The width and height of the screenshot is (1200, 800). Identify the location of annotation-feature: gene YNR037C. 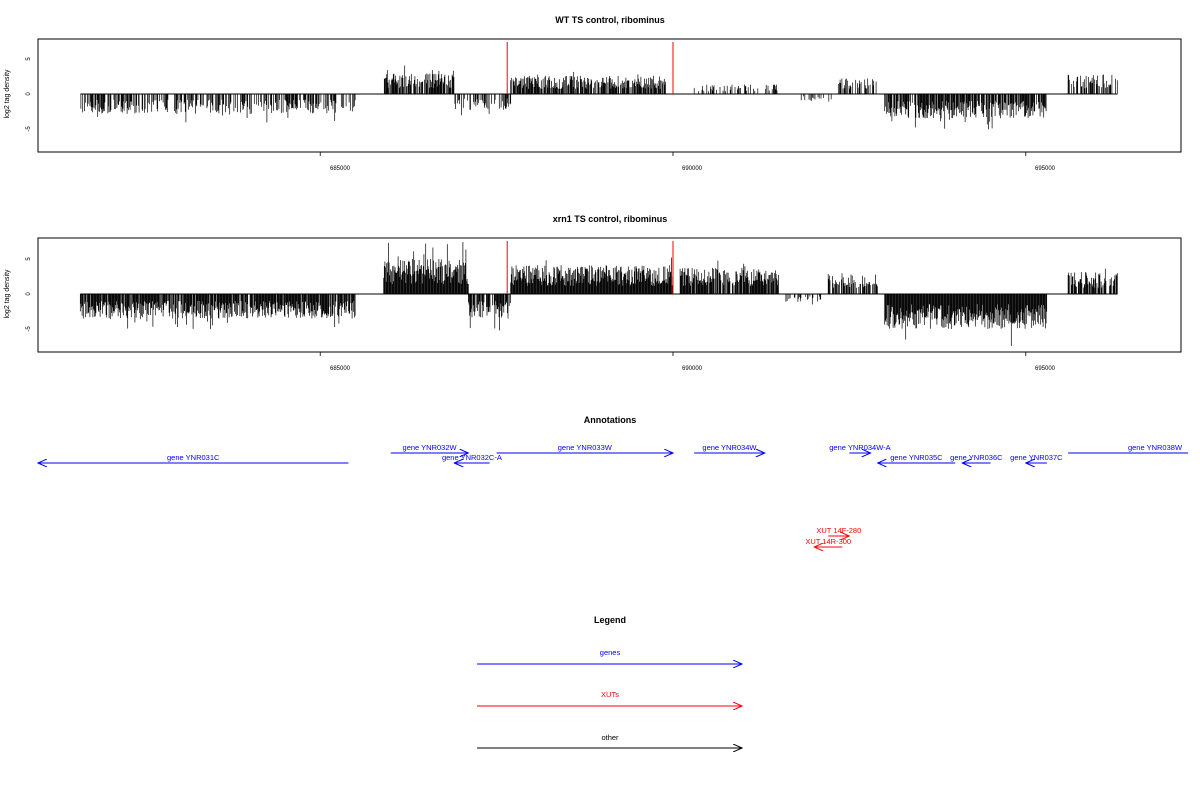
(1036, 458).